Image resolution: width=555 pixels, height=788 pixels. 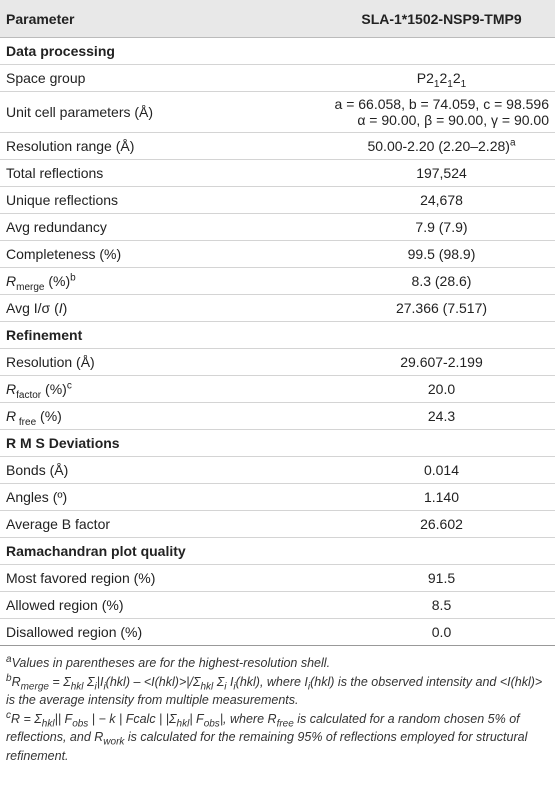 I want to click on table-cell: Angles (º), so click(x=164, y=497).